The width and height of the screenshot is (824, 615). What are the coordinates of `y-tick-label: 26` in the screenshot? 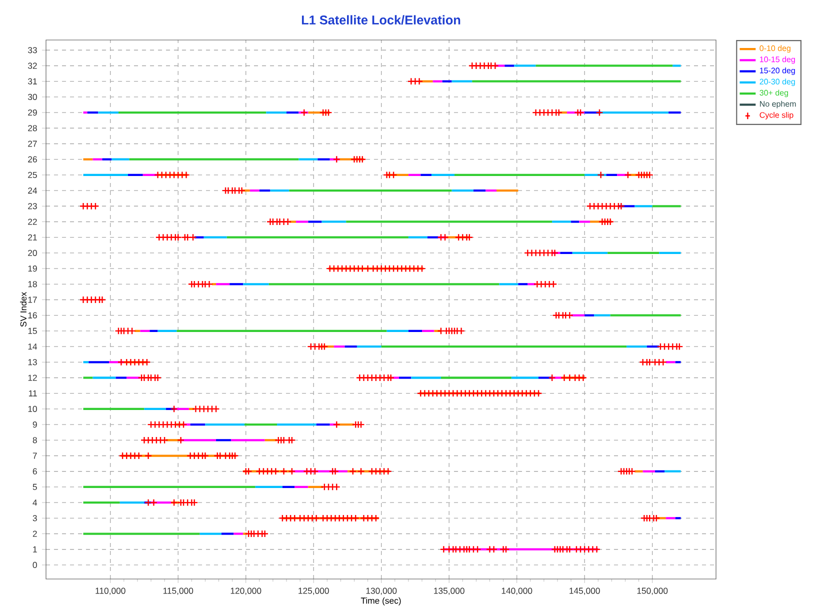 It's located at (32, 159).